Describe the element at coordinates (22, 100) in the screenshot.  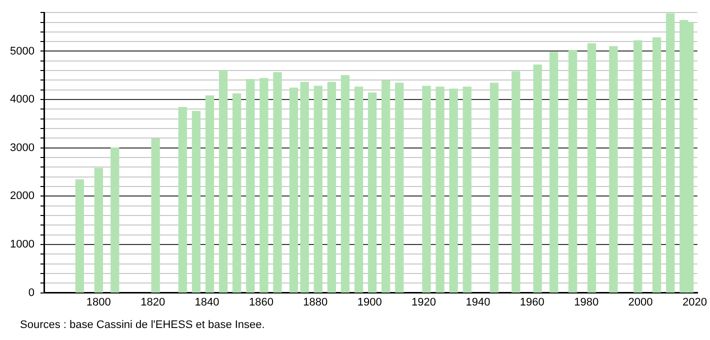
I see `y-tick-label: 4000` at that location.